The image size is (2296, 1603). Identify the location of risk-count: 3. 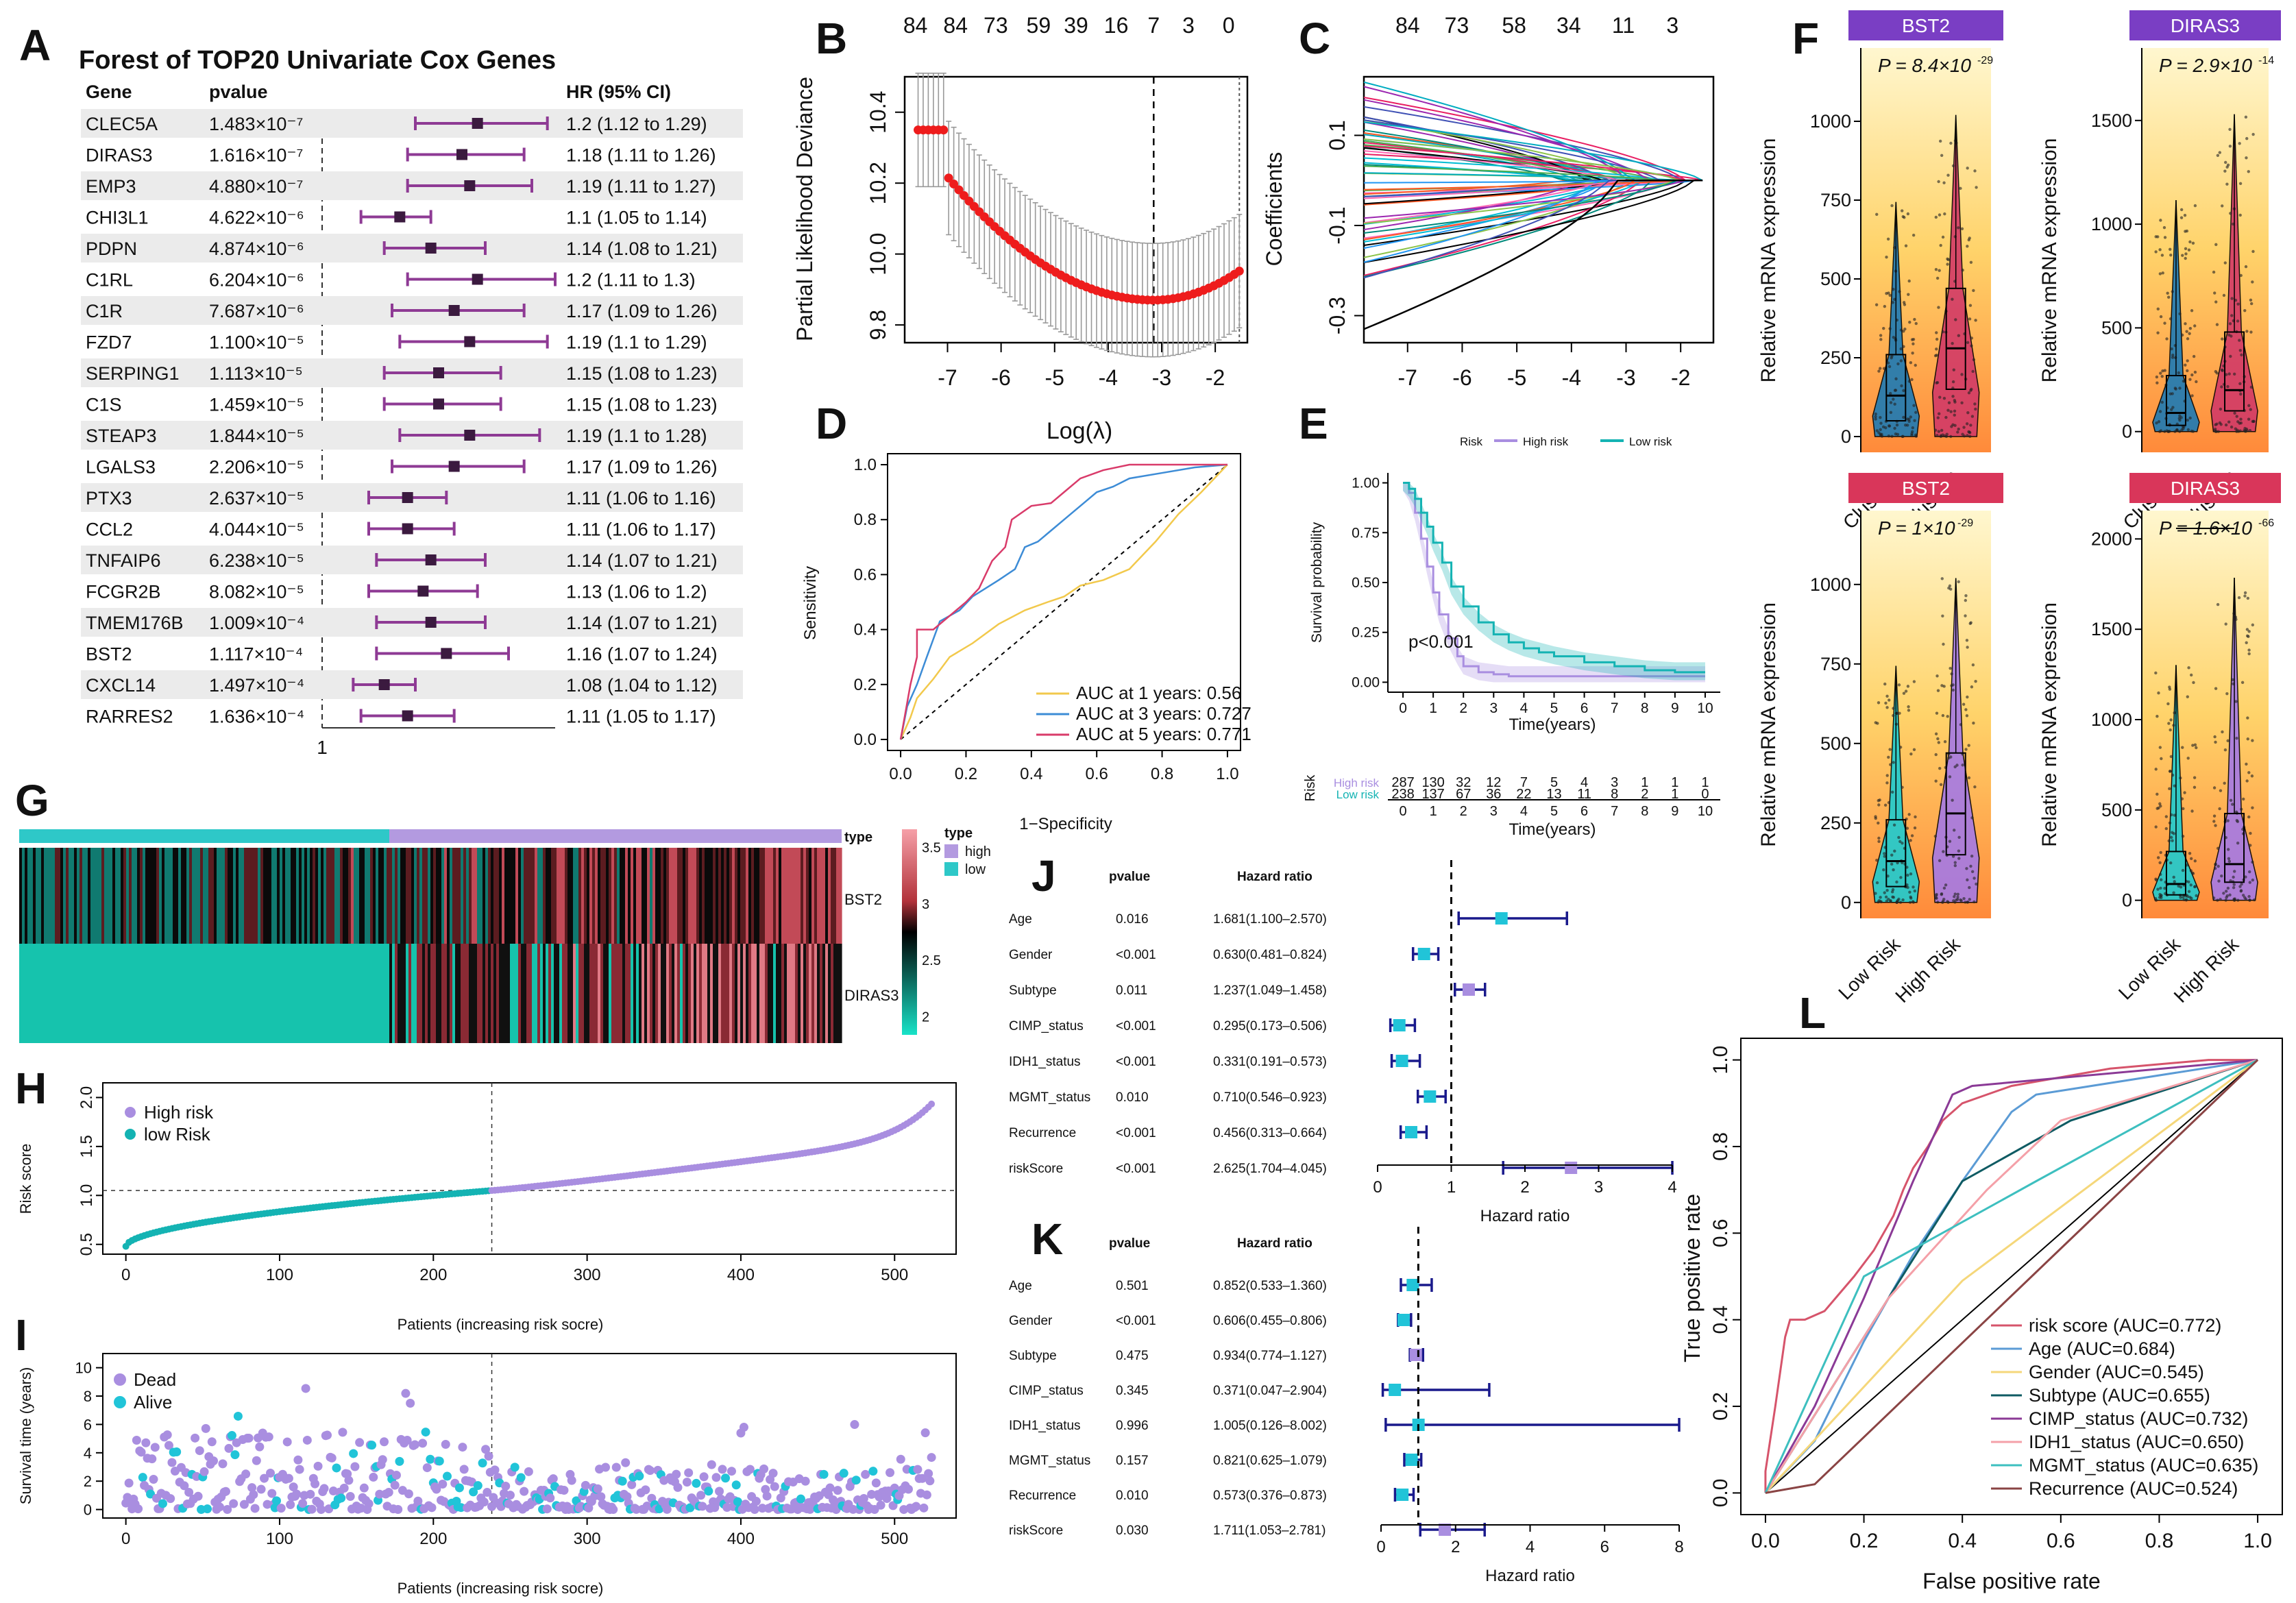
(1614, 782).